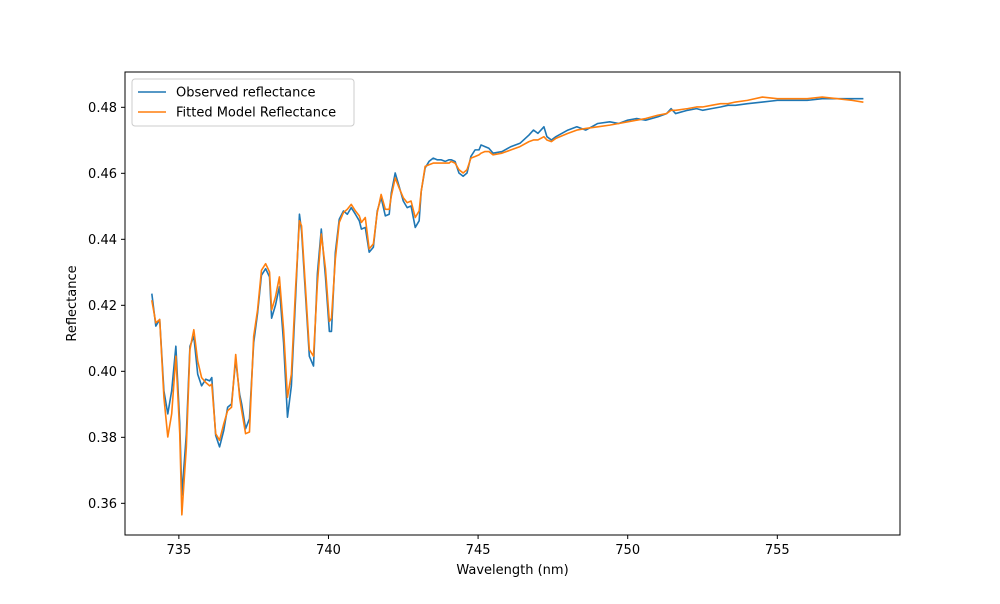 The height and width of the screenshot is (604, 1000). What do you see at coordinates (627, 550) in the screenshot?
I see `x-tick-label: 750` at bounding box center [627, 550].